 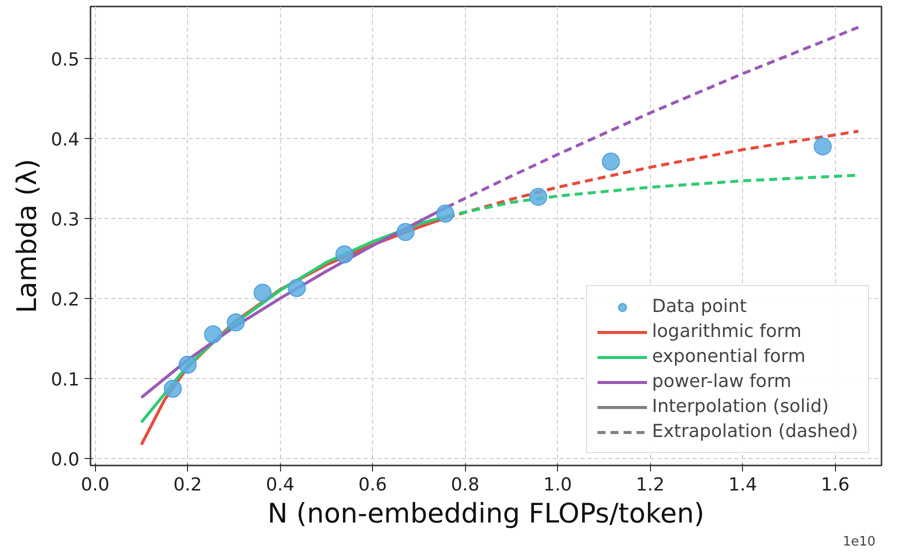 I want to click on x-tick-label: 0.0, so click(x=95, y=485).